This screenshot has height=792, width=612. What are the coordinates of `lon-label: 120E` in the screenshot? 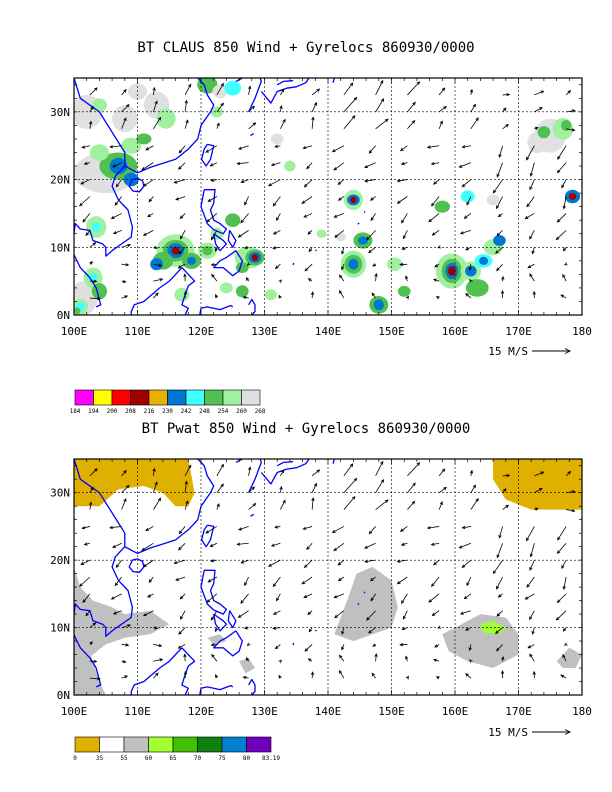 It's located at (201, 711).